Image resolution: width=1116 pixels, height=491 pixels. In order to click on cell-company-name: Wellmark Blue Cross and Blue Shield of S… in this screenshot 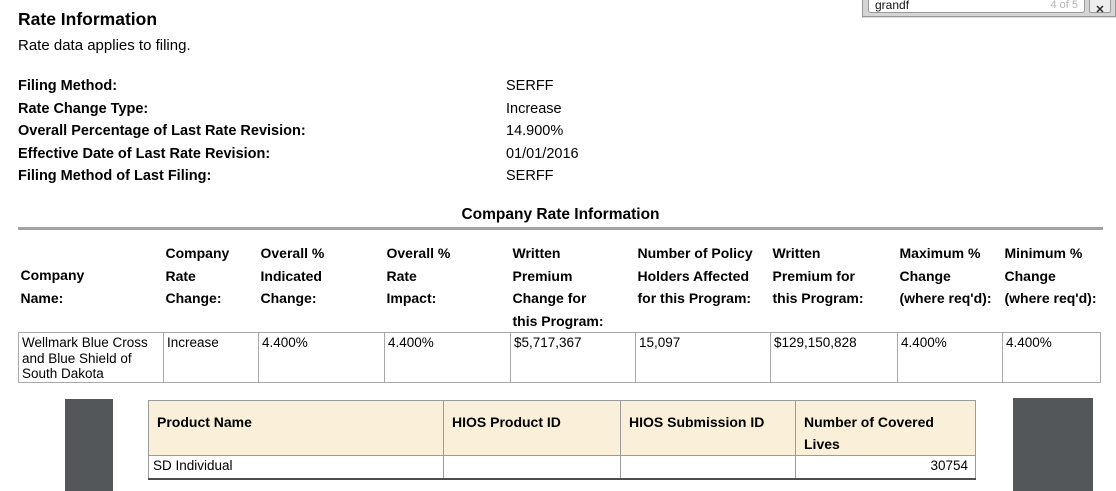, I will do `click(91, 358)`.